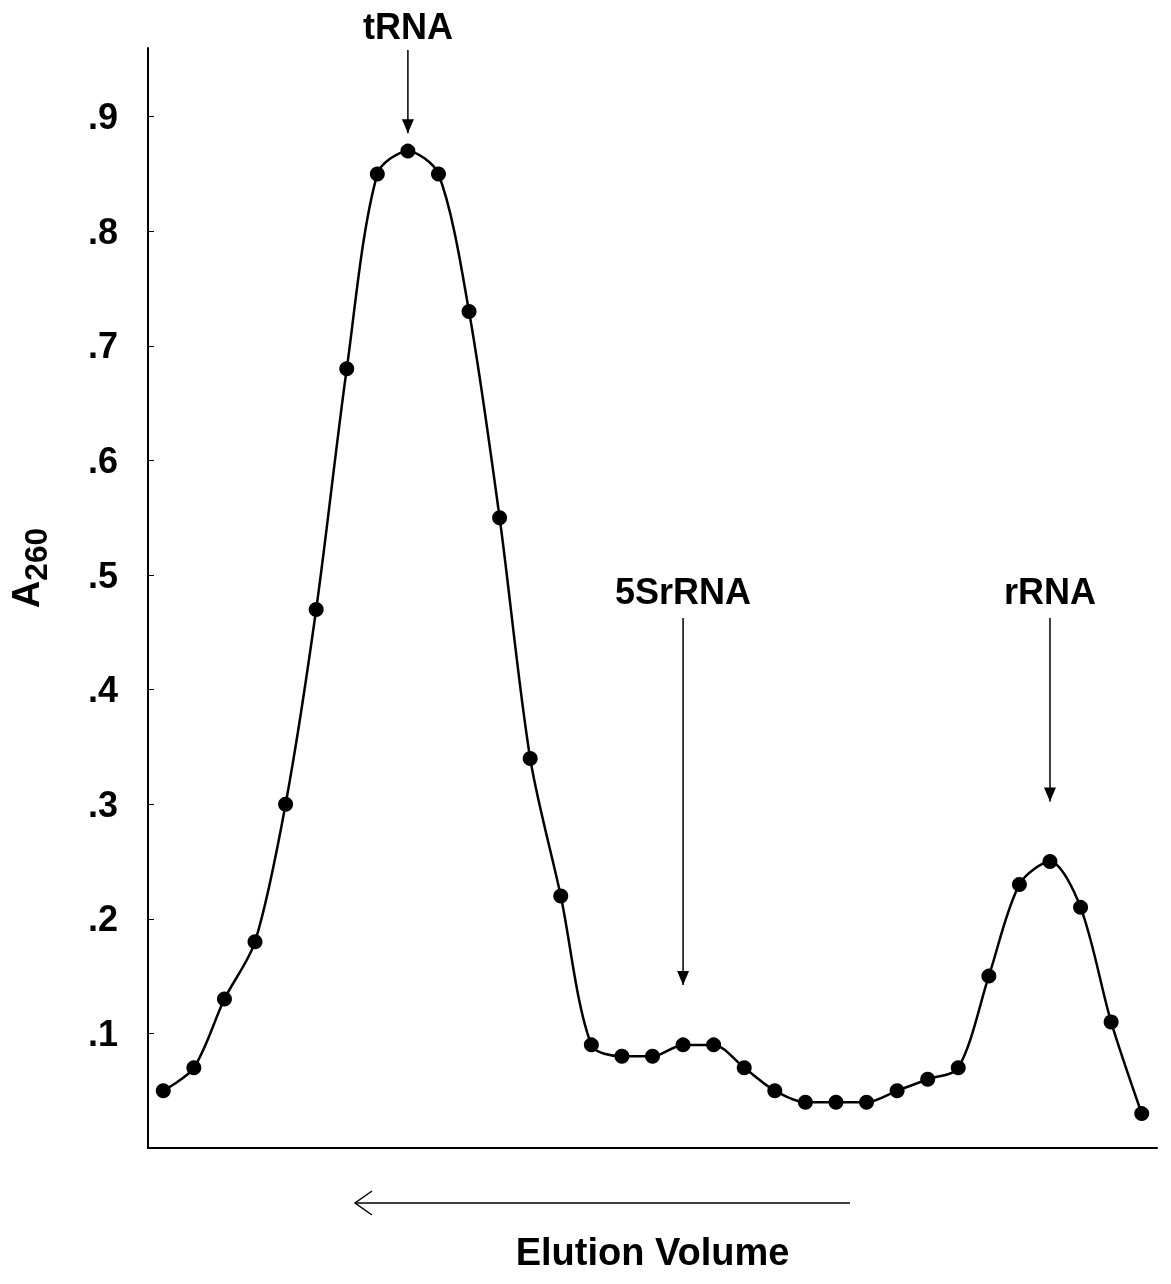  I want to click on y-tick-label: .8, so click(102, 231).